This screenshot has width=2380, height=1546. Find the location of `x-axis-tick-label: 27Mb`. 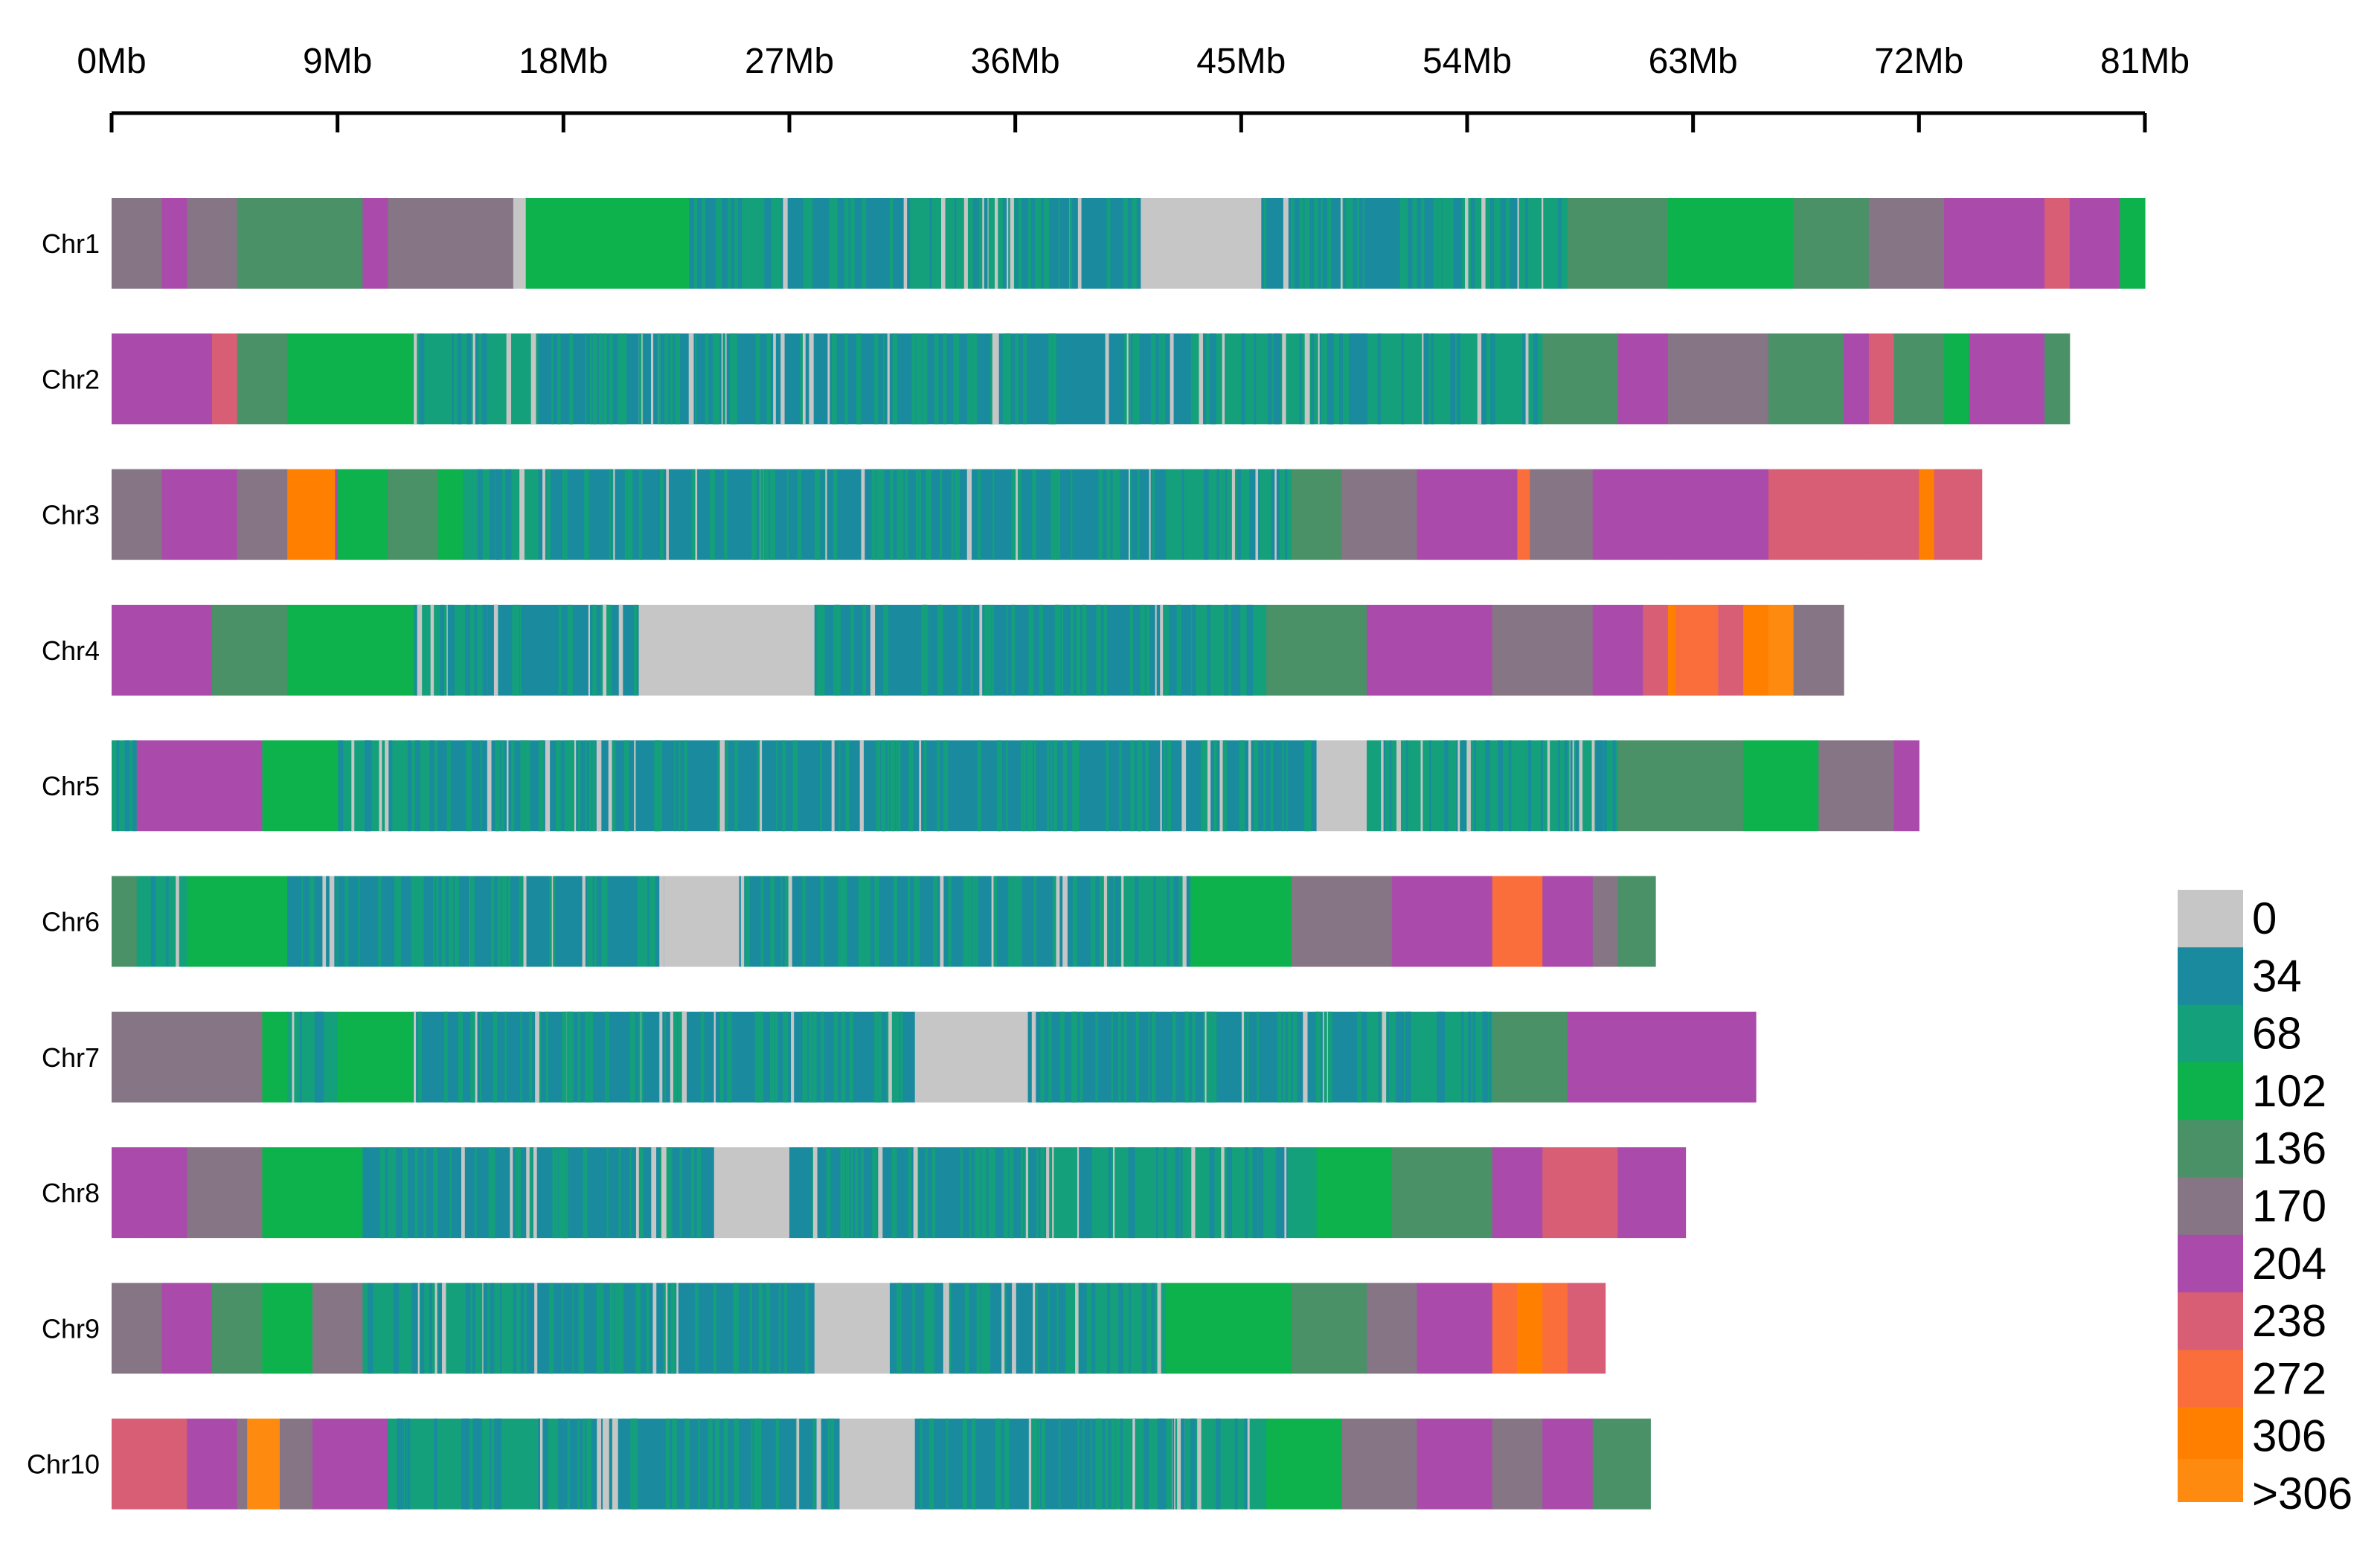

x-axis-tick-label: 27Mb is located at coordinates (790, 61).